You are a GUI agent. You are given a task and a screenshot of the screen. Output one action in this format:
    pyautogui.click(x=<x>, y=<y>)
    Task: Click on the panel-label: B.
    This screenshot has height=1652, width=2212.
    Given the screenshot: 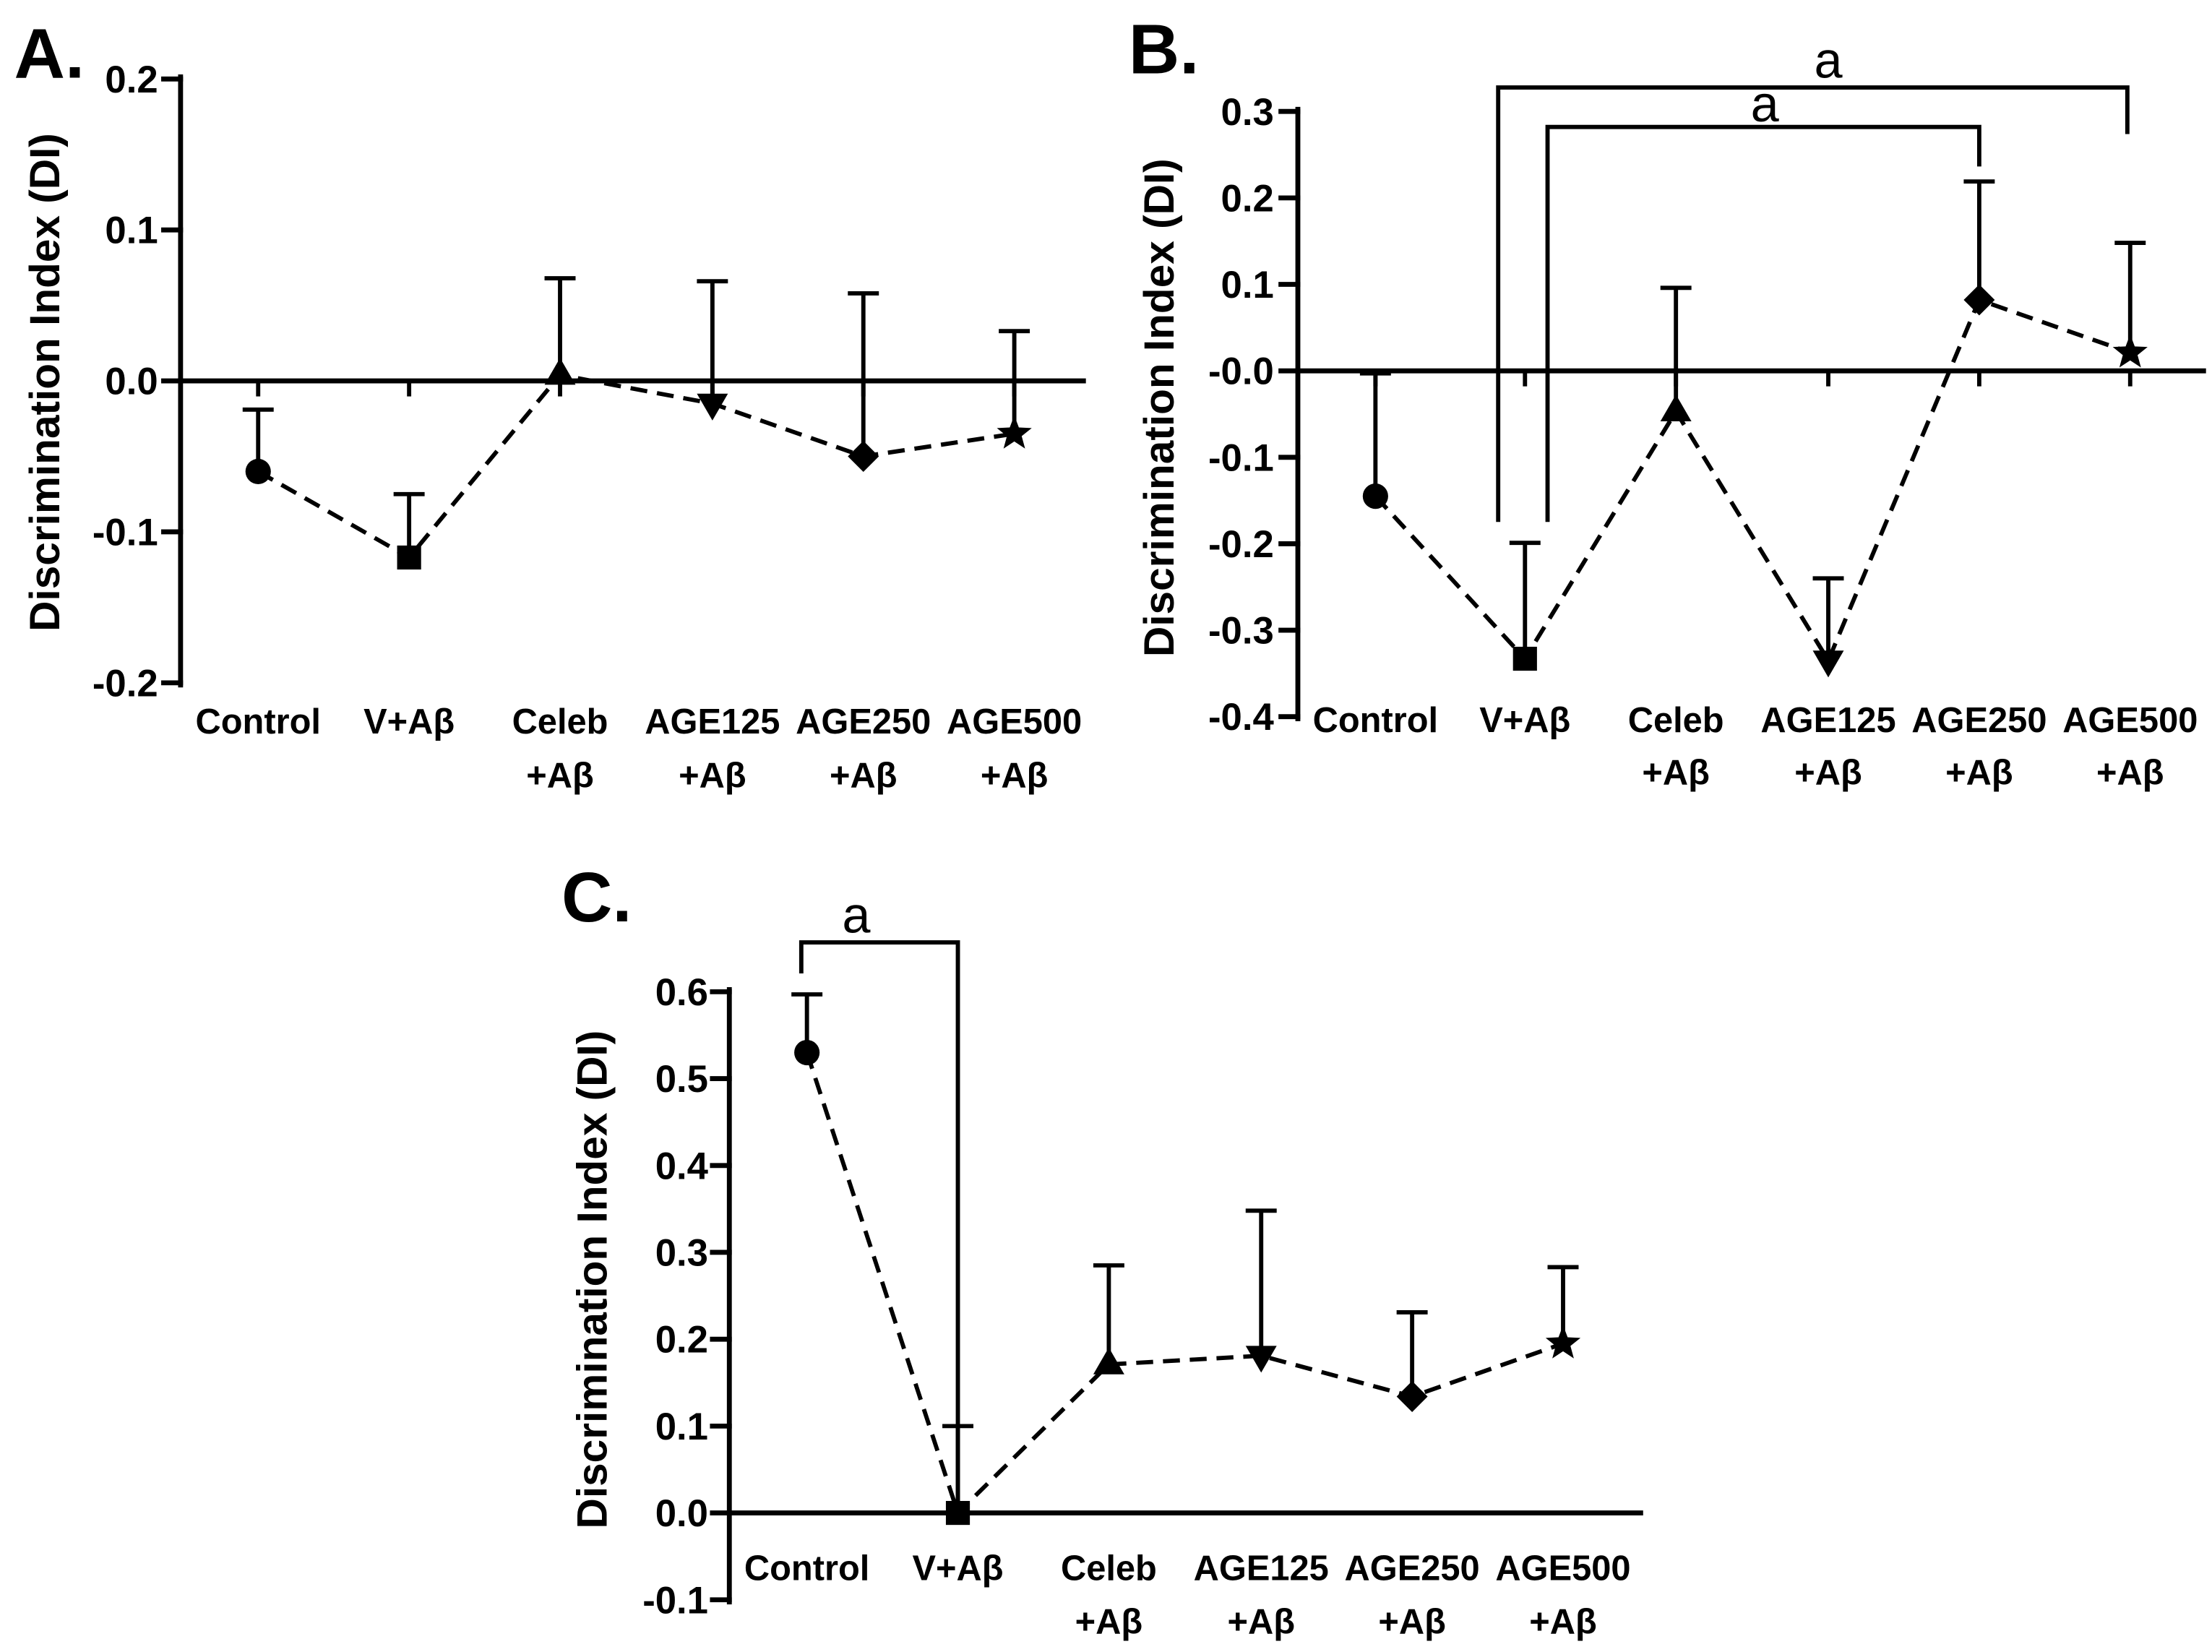 What is the action you would take?
    pyautogui.click(x=1164, y=49)
    